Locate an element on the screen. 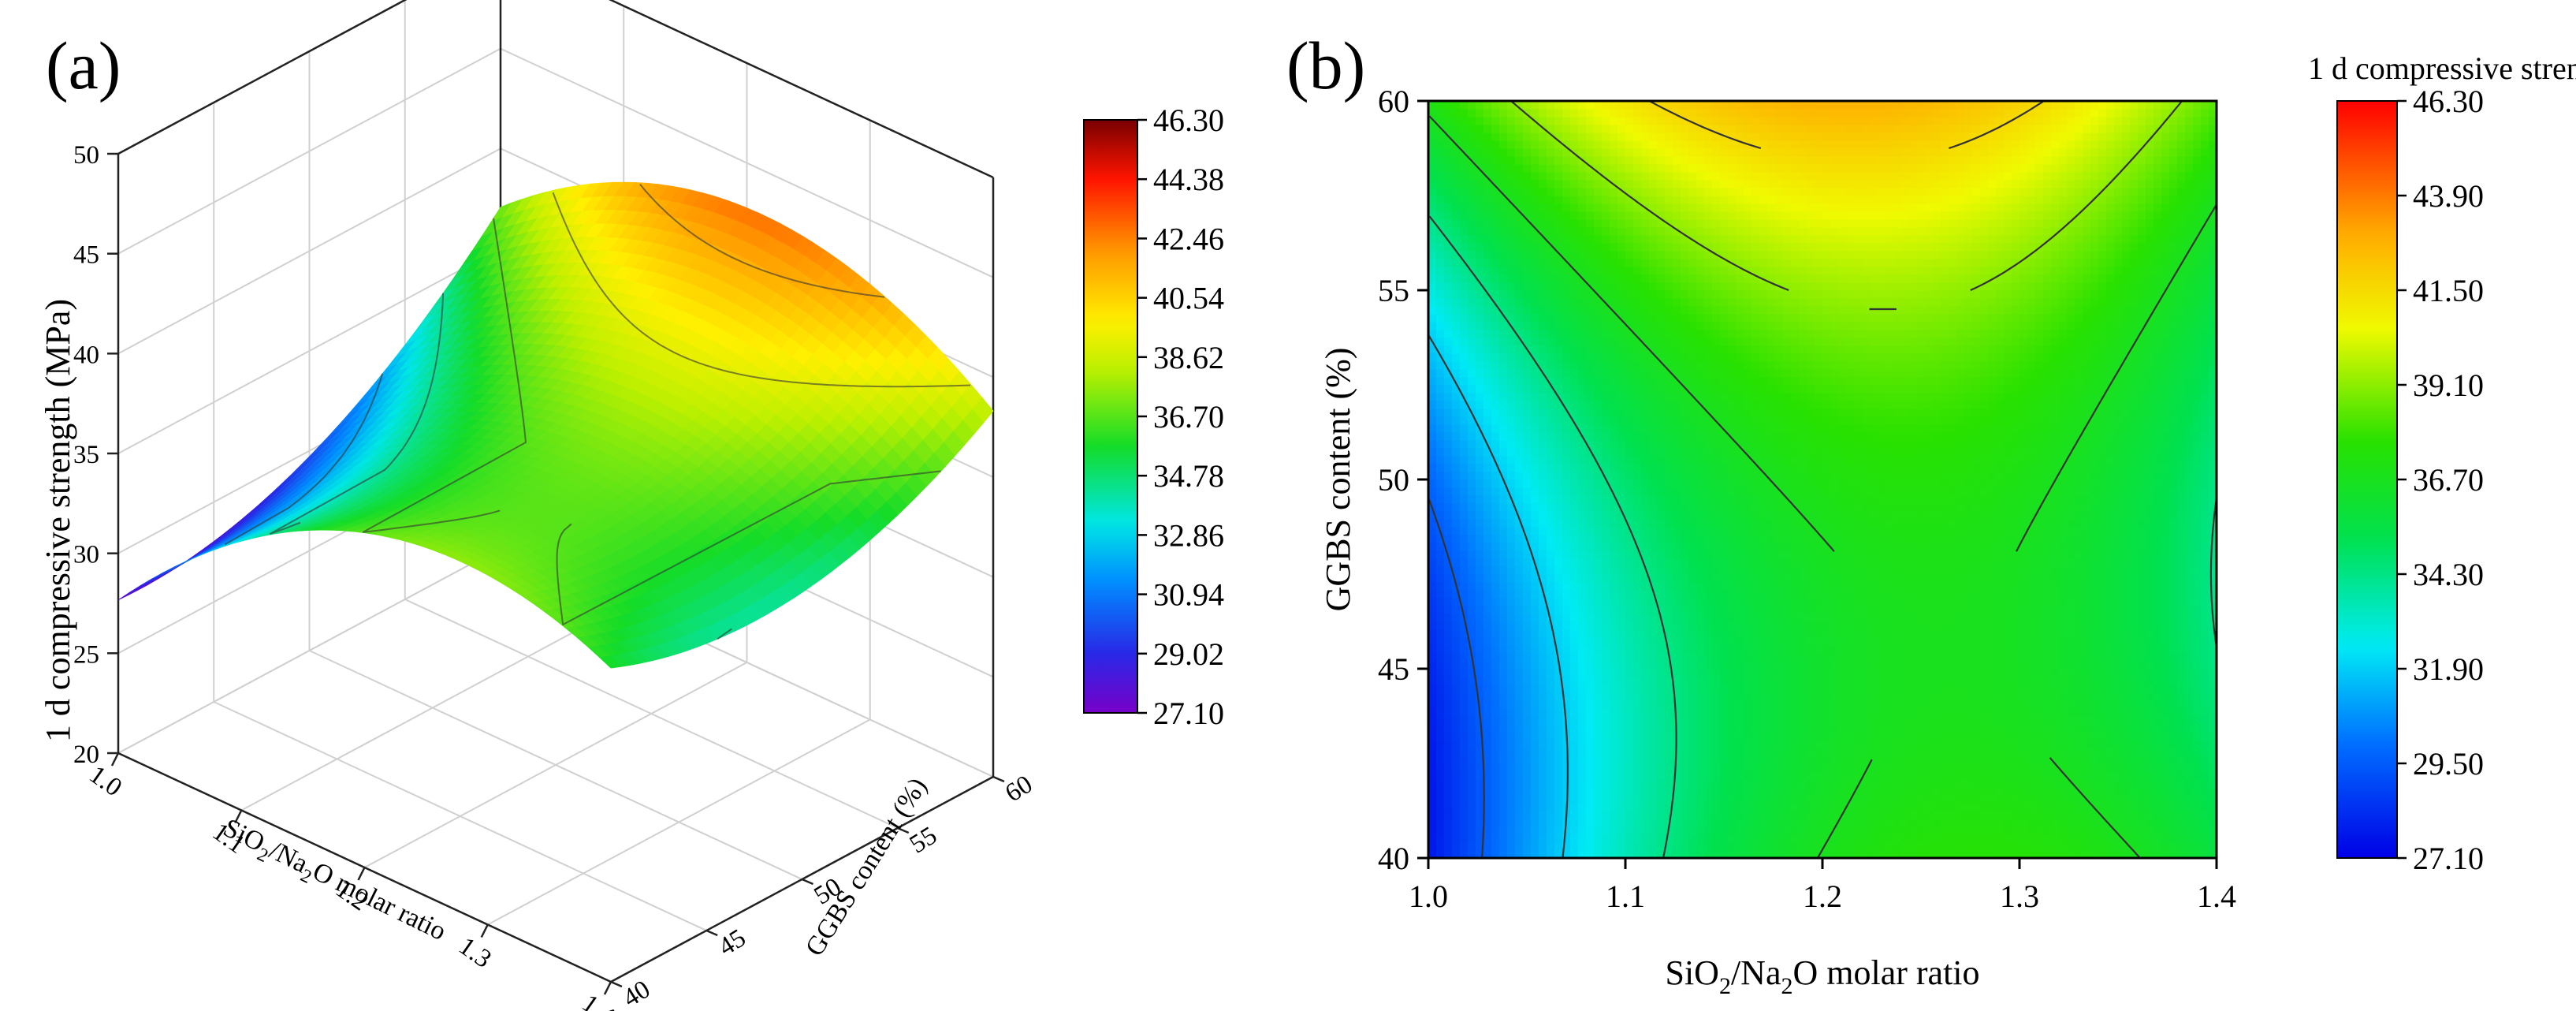 The height and width of the screenshot is (1011, 2576). z-tick-label: 20 is located at coordinates (86, 755).